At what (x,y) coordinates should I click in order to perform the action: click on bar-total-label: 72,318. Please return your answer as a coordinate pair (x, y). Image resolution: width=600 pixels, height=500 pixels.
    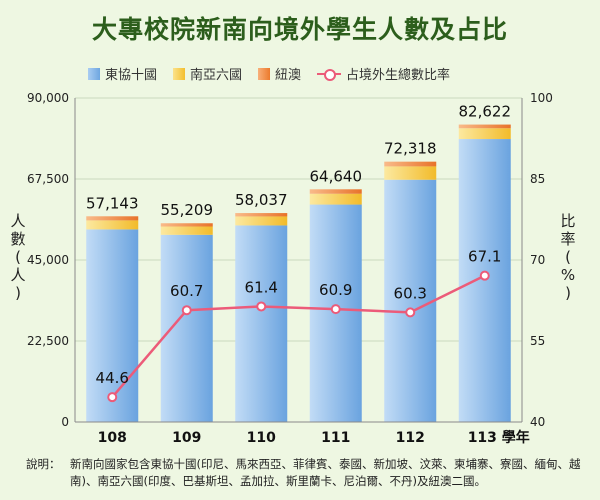
    Looking at the image, I should click on (410, 149).